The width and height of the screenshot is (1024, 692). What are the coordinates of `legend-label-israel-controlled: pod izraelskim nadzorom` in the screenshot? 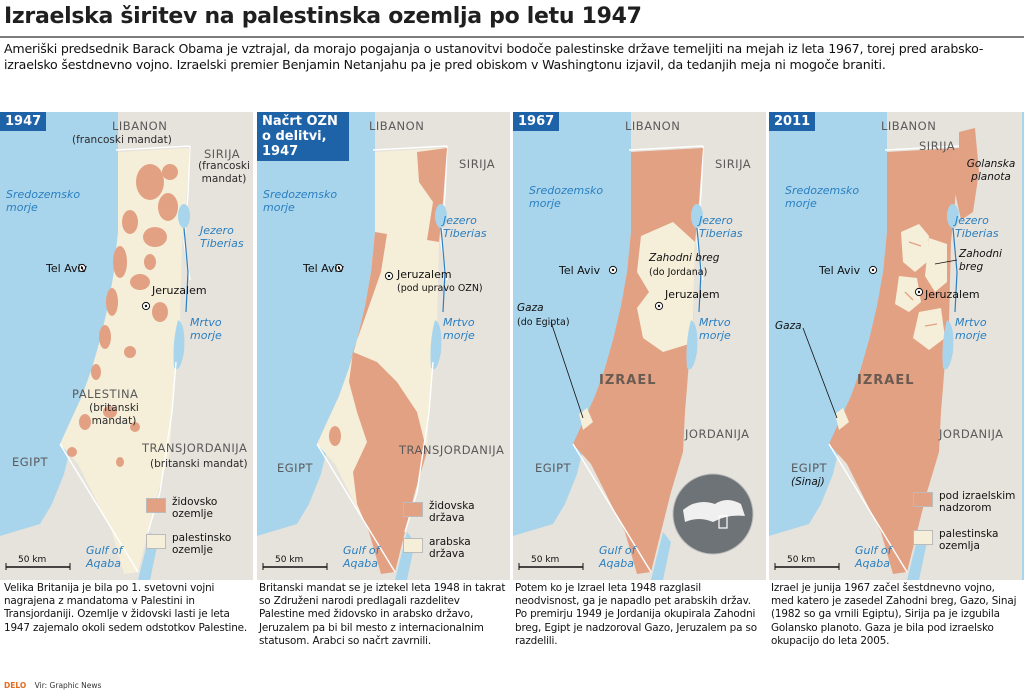 It's located at (977, 502).